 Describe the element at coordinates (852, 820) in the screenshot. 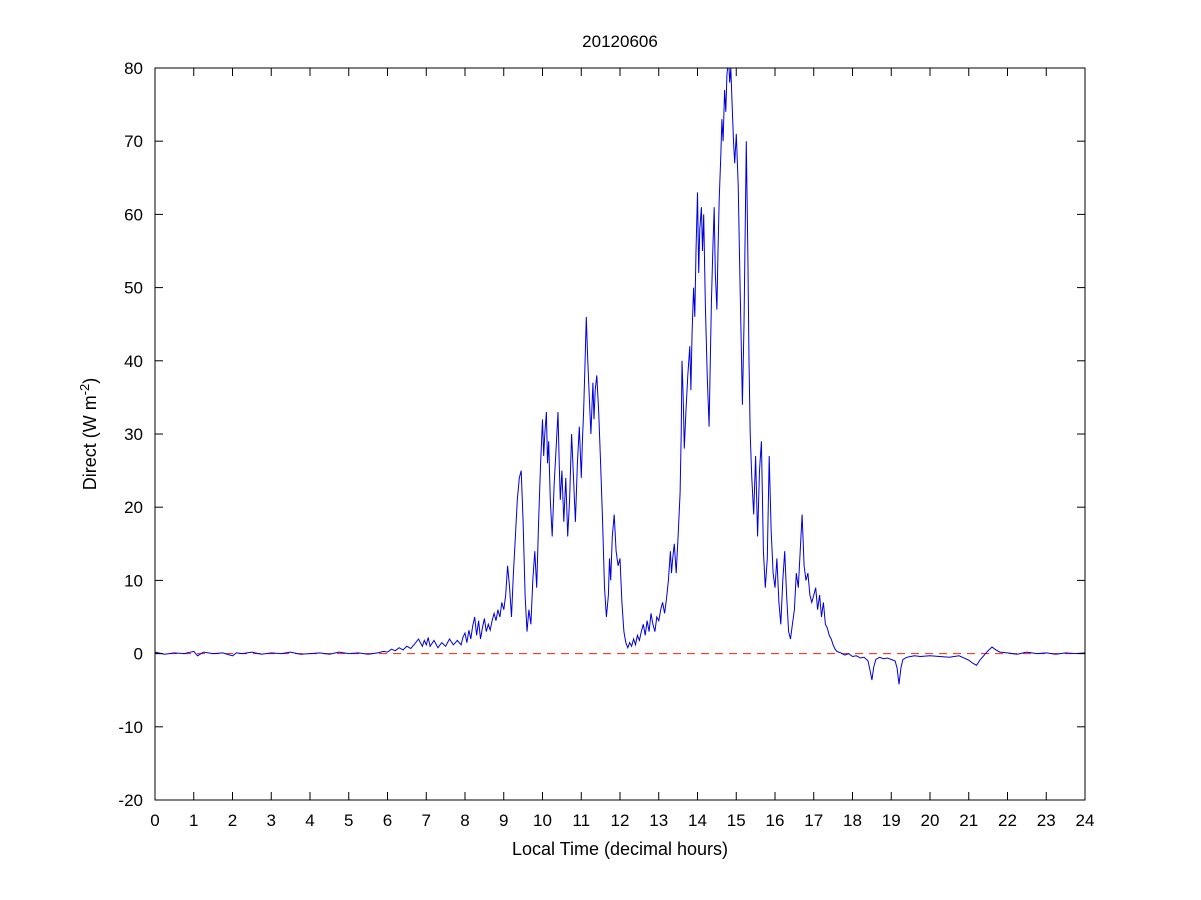

I see `x-tick-label: 18` at that location.